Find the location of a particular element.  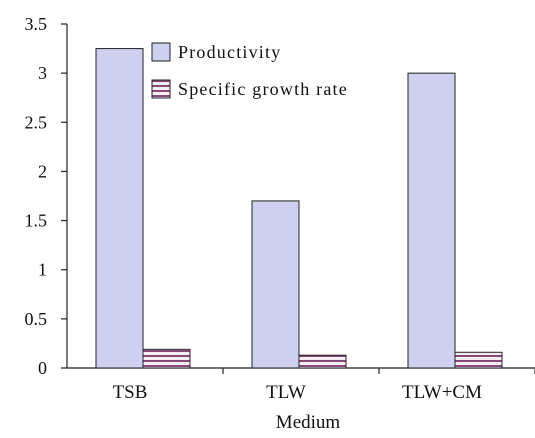

y-tick-label: 0 is located at coordinates (42, 368).